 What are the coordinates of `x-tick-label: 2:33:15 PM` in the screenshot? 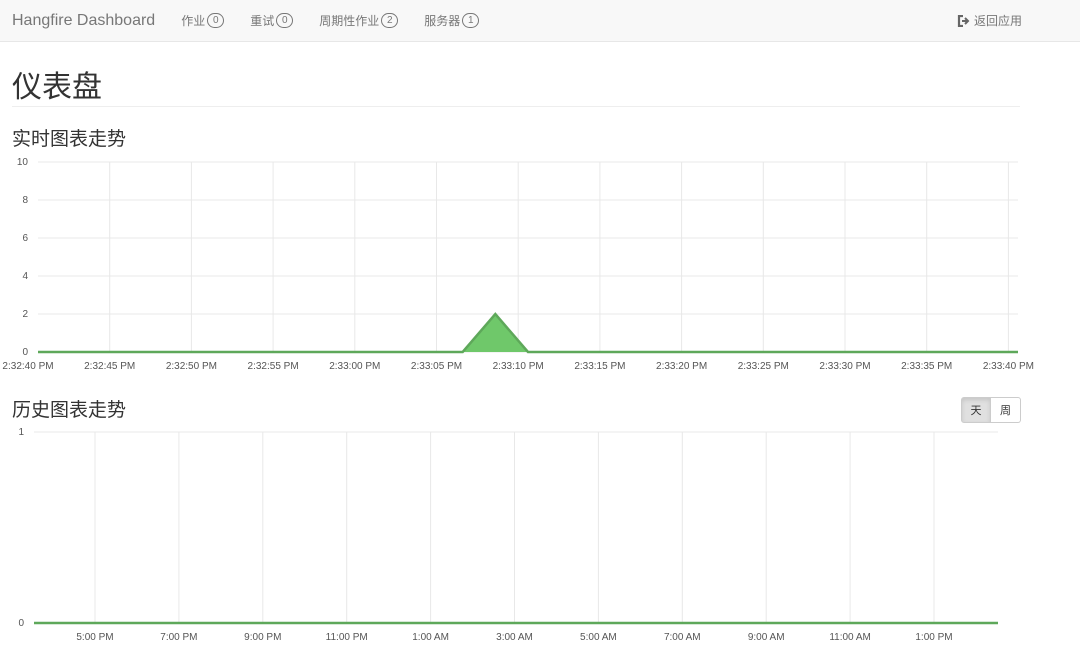 It's located at (599, 366).